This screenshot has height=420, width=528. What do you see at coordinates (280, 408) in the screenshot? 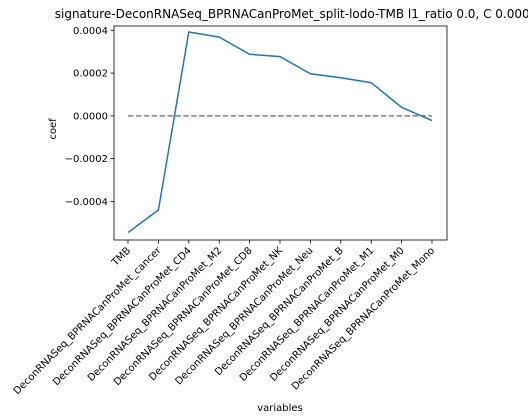
I see `x-axis-label: variables` at bounding box center [280, 408].